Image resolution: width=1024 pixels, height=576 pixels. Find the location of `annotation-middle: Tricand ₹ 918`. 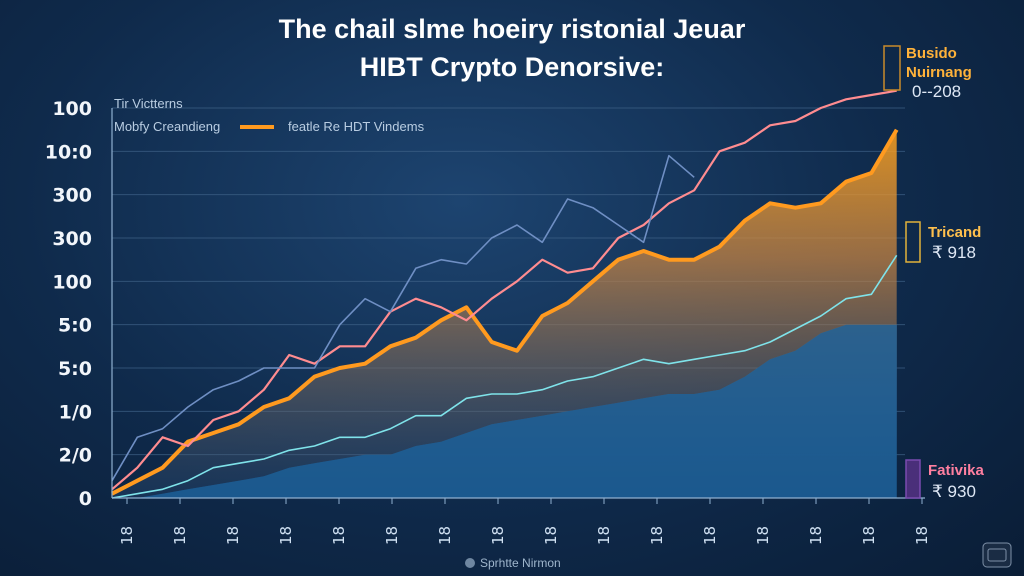

annotation-middle: Tricand ₹ 918 is located at coordinates (943, 242).